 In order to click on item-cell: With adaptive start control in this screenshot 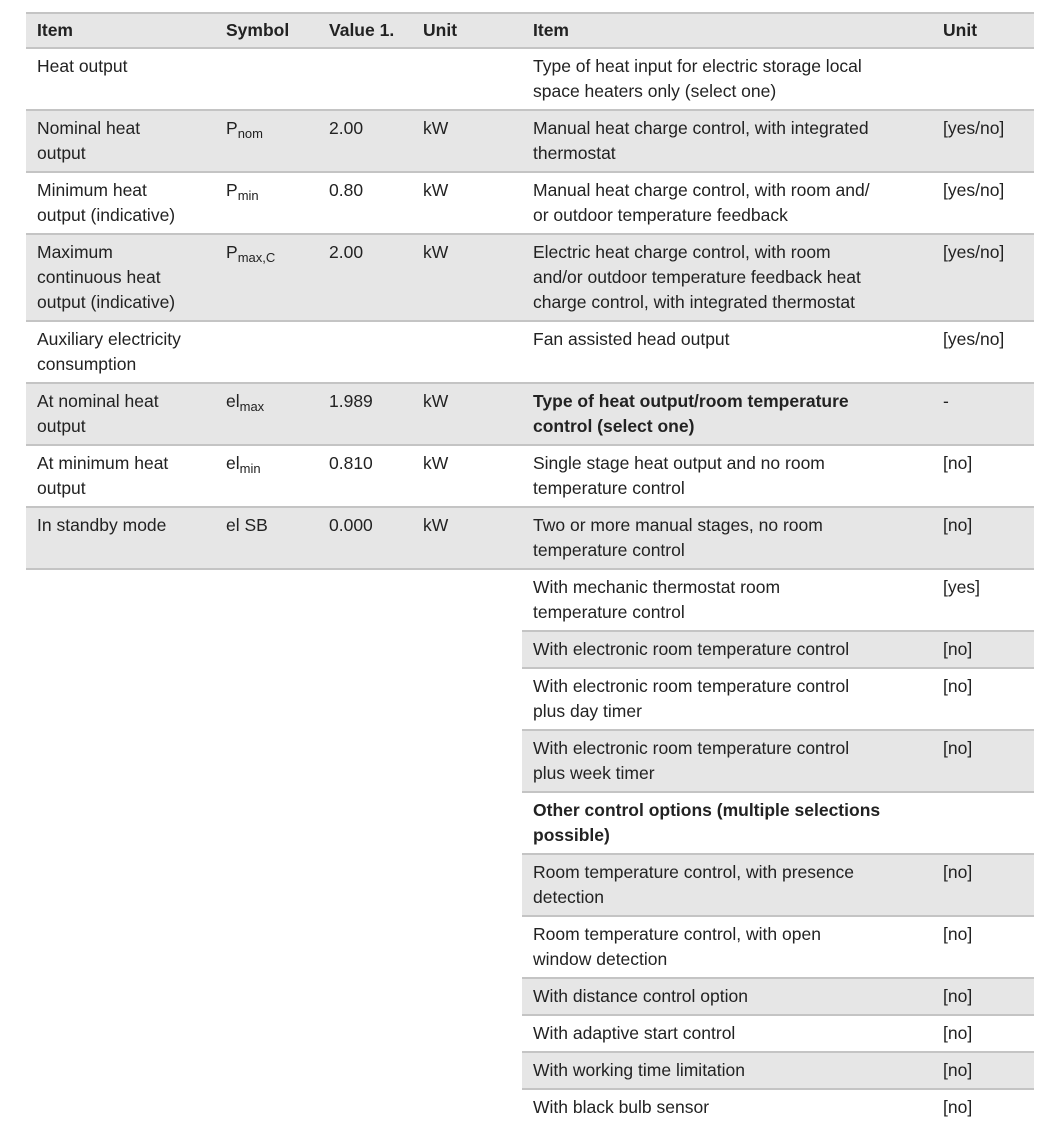, I will do `click(727, 1033)`.